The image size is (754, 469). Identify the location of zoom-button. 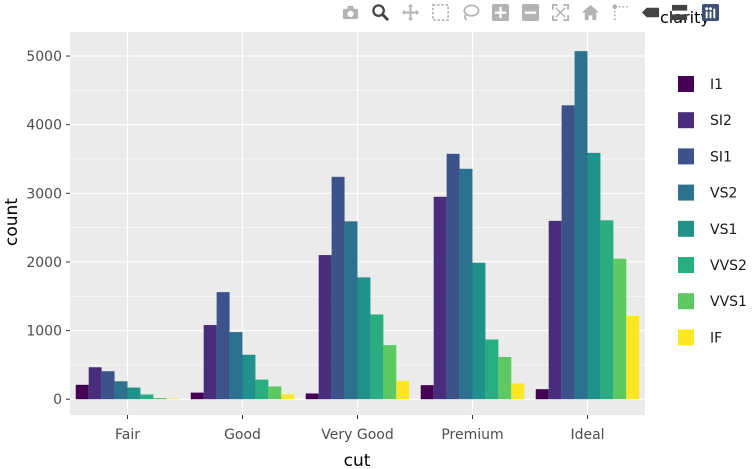
(380, 12).